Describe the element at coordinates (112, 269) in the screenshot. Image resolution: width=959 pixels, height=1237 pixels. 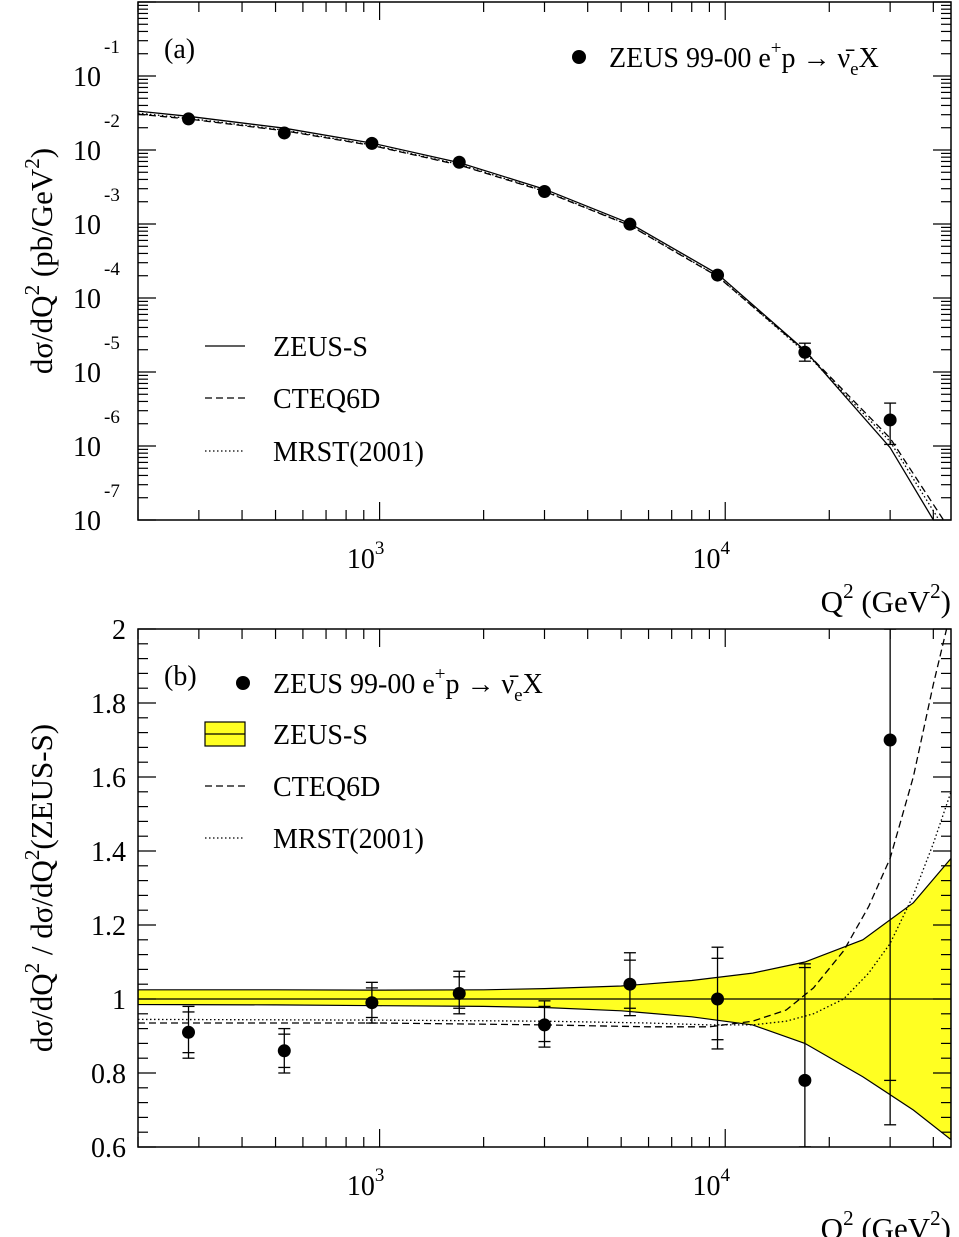
I see `y-tick-exp: -4` at that location.